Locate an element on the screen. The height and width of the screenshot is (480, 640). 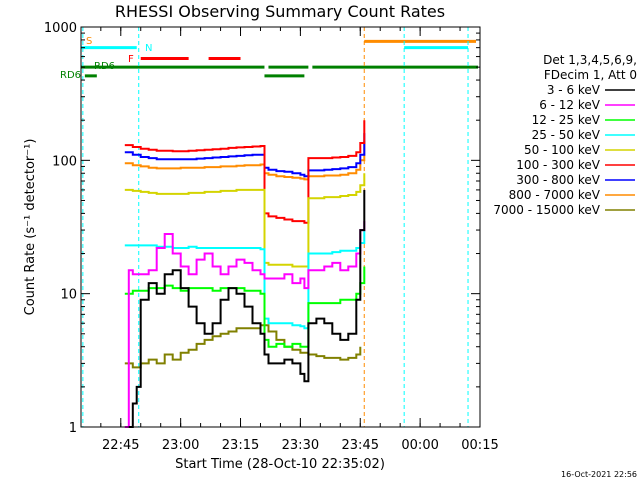
flag-label: N is located at coordinates (148, 48).